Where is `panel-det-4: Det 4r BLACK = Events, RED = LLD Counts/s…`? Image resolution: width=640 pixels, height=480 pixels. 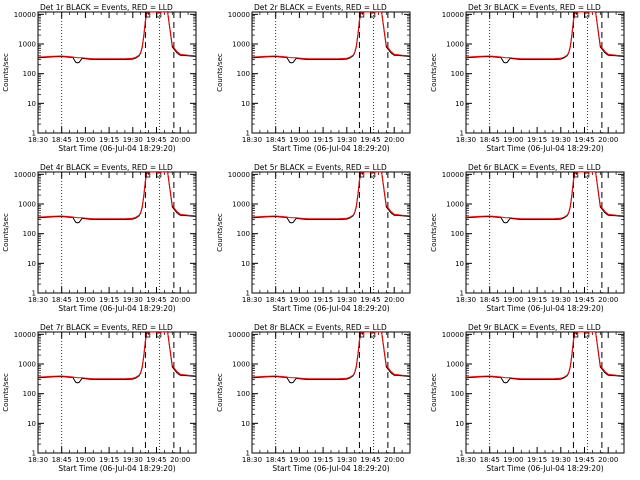
panel-det-4: Det 4r BLACK = Events, RED = LLD Counts/s… is located at coordinates (99, 238).